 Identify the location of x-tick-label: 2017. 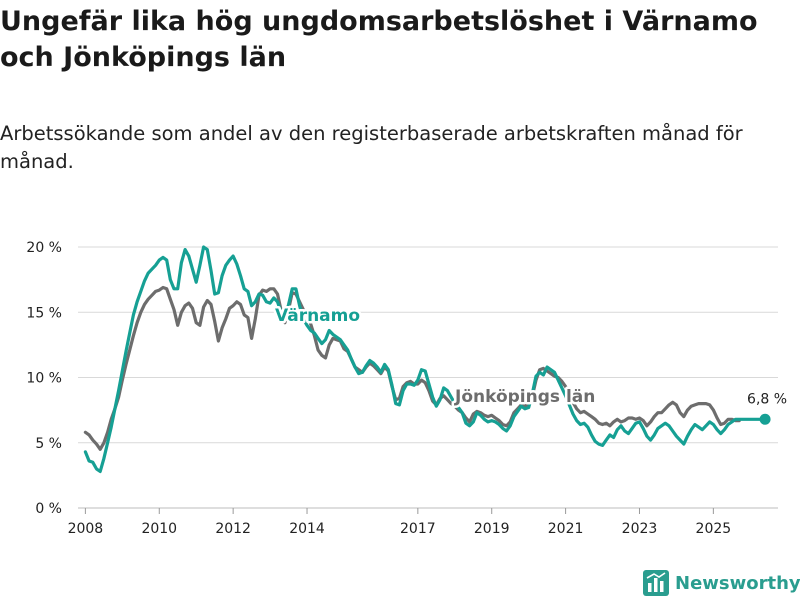
(418, 529).